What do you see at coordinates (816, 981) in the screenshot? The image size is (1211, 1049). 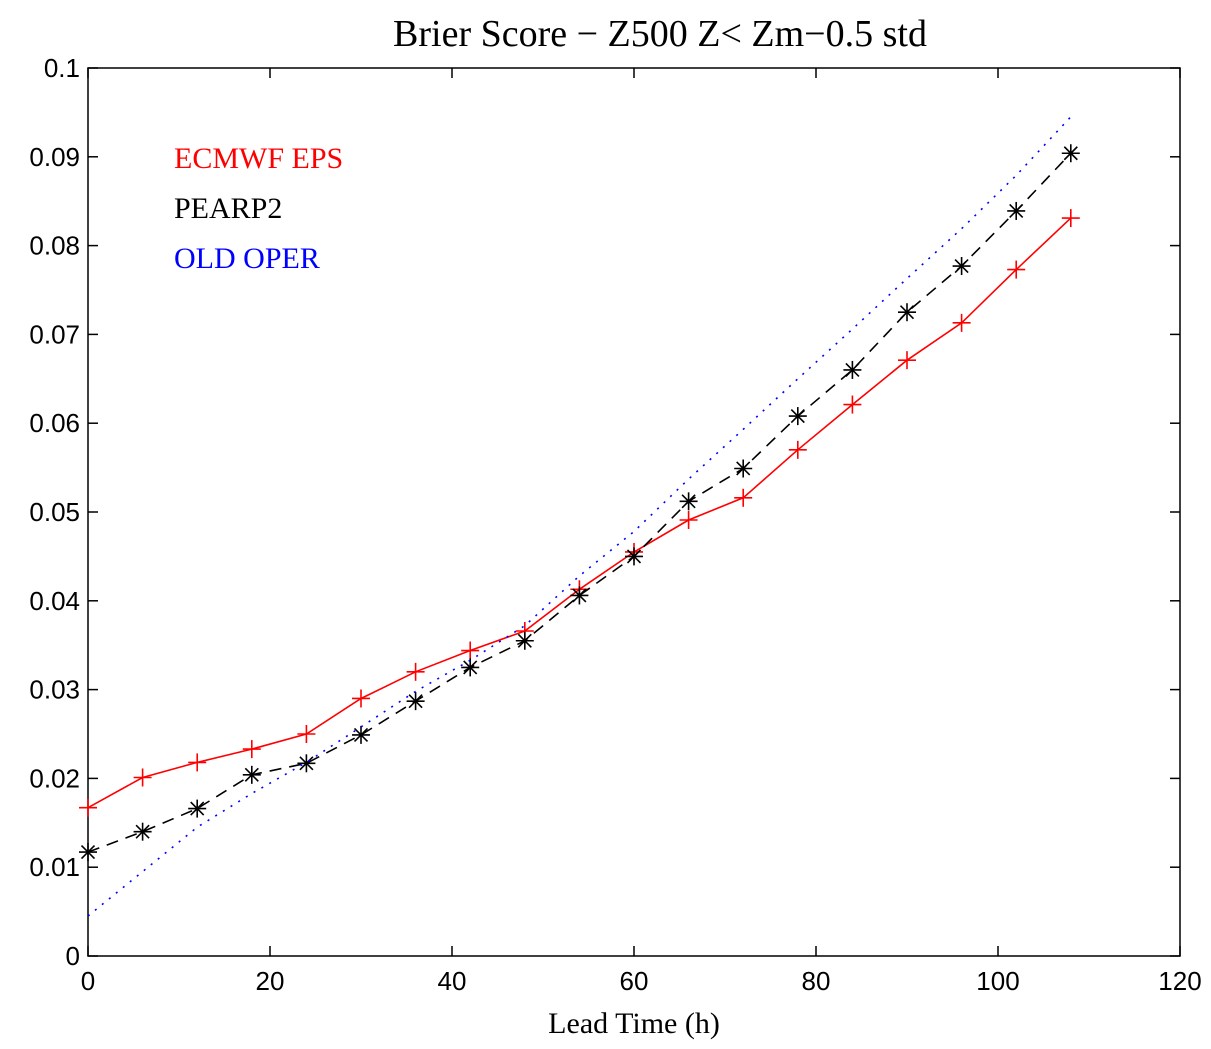 I see `x-tick-label: 80` at bounding box center [816, 981].